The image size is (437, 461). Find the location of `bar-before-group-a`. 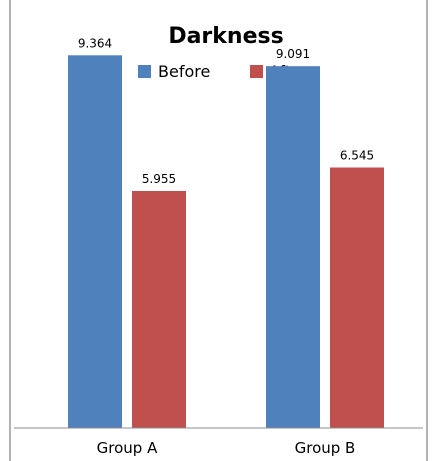

bar-before-group-a is located at coordinates (95, 241).